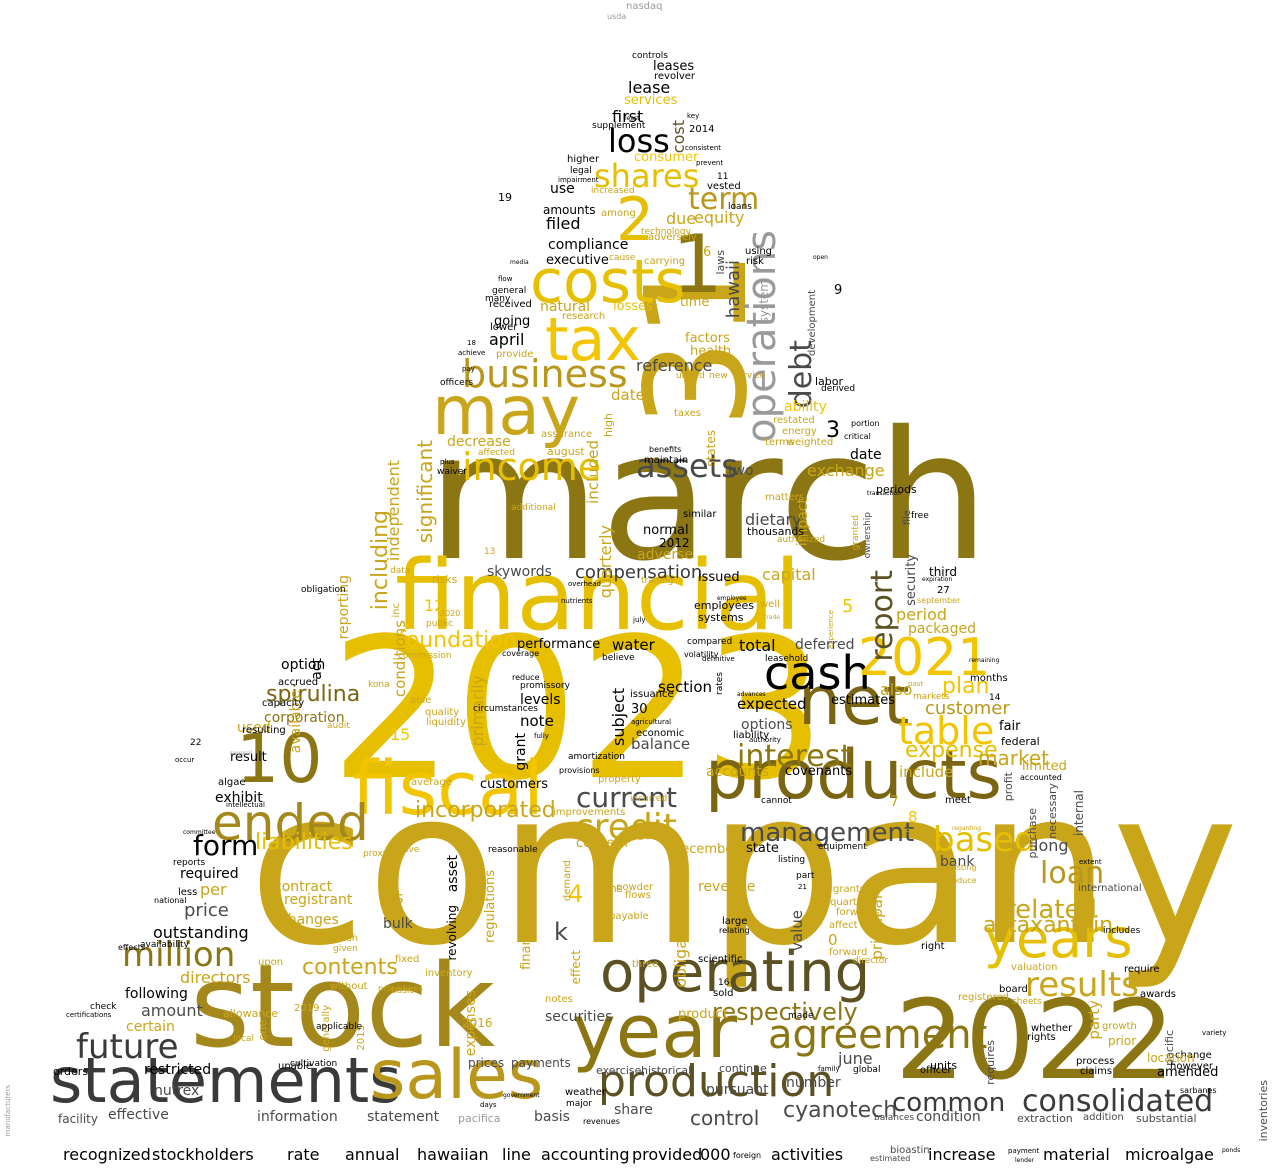 The height and width of the screenshot is (1168, 1280). Describe the element at coordinates (732, 598) in the screenshot. I see `word-employee: employee` at that location.